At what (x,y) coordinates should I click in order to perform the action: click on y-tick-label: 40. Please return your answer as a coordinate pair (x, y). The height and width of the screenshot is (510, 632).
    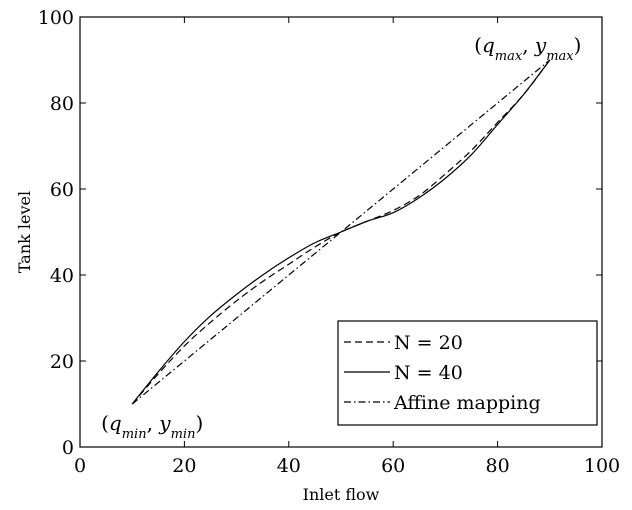
    Looking at the image, I should click on (62, 276).